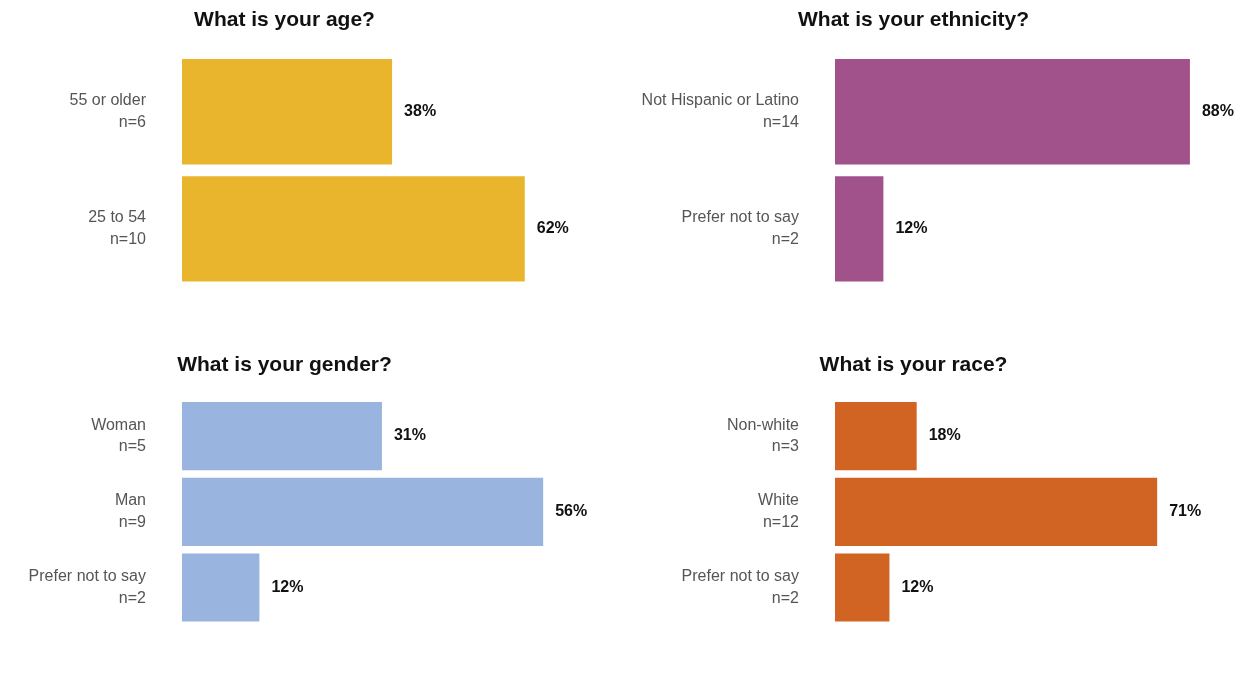 This screenshot has height=675, width=1258. I want to click on y-tick-label: White n=12, so click(779, 511).